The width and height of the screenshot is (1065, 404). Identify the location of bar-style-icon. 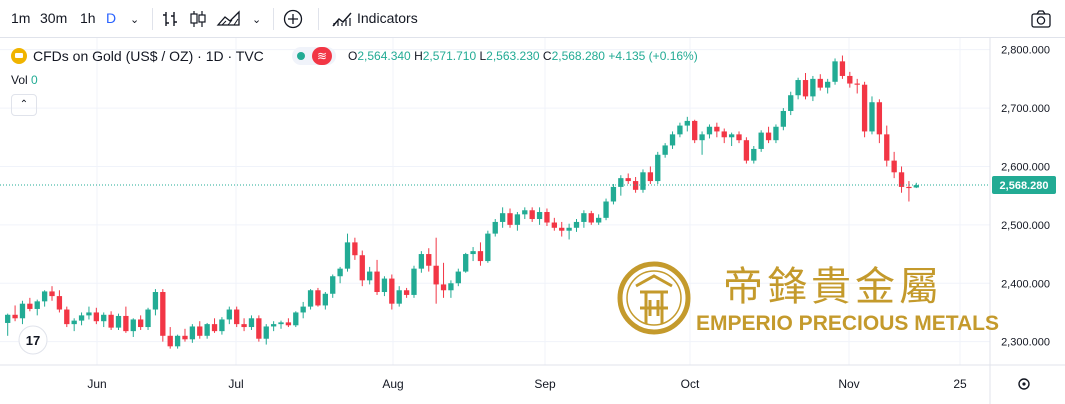
(170, 19).